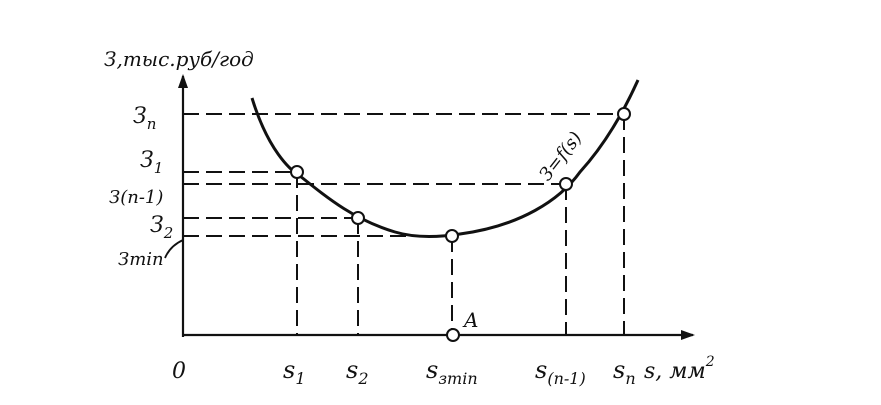 This screenshot has height=405, width=881. Describe the element at coordinates (179, 59) in the screenshot. I see `y-axis-title: З,тыс.руб/год` at that location.